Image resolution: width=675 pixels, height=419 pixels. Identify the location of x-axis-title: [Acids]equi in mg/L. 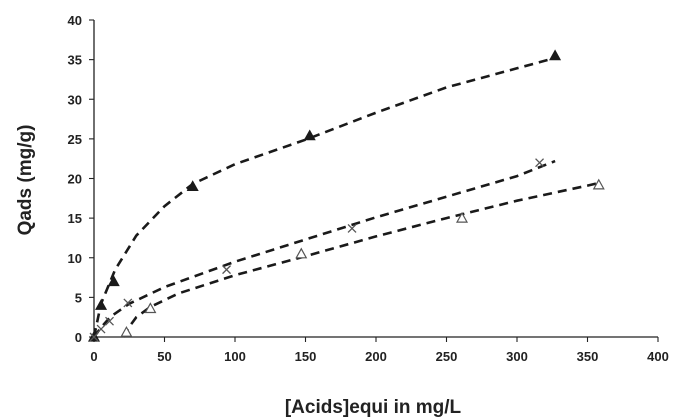
(373, 407).